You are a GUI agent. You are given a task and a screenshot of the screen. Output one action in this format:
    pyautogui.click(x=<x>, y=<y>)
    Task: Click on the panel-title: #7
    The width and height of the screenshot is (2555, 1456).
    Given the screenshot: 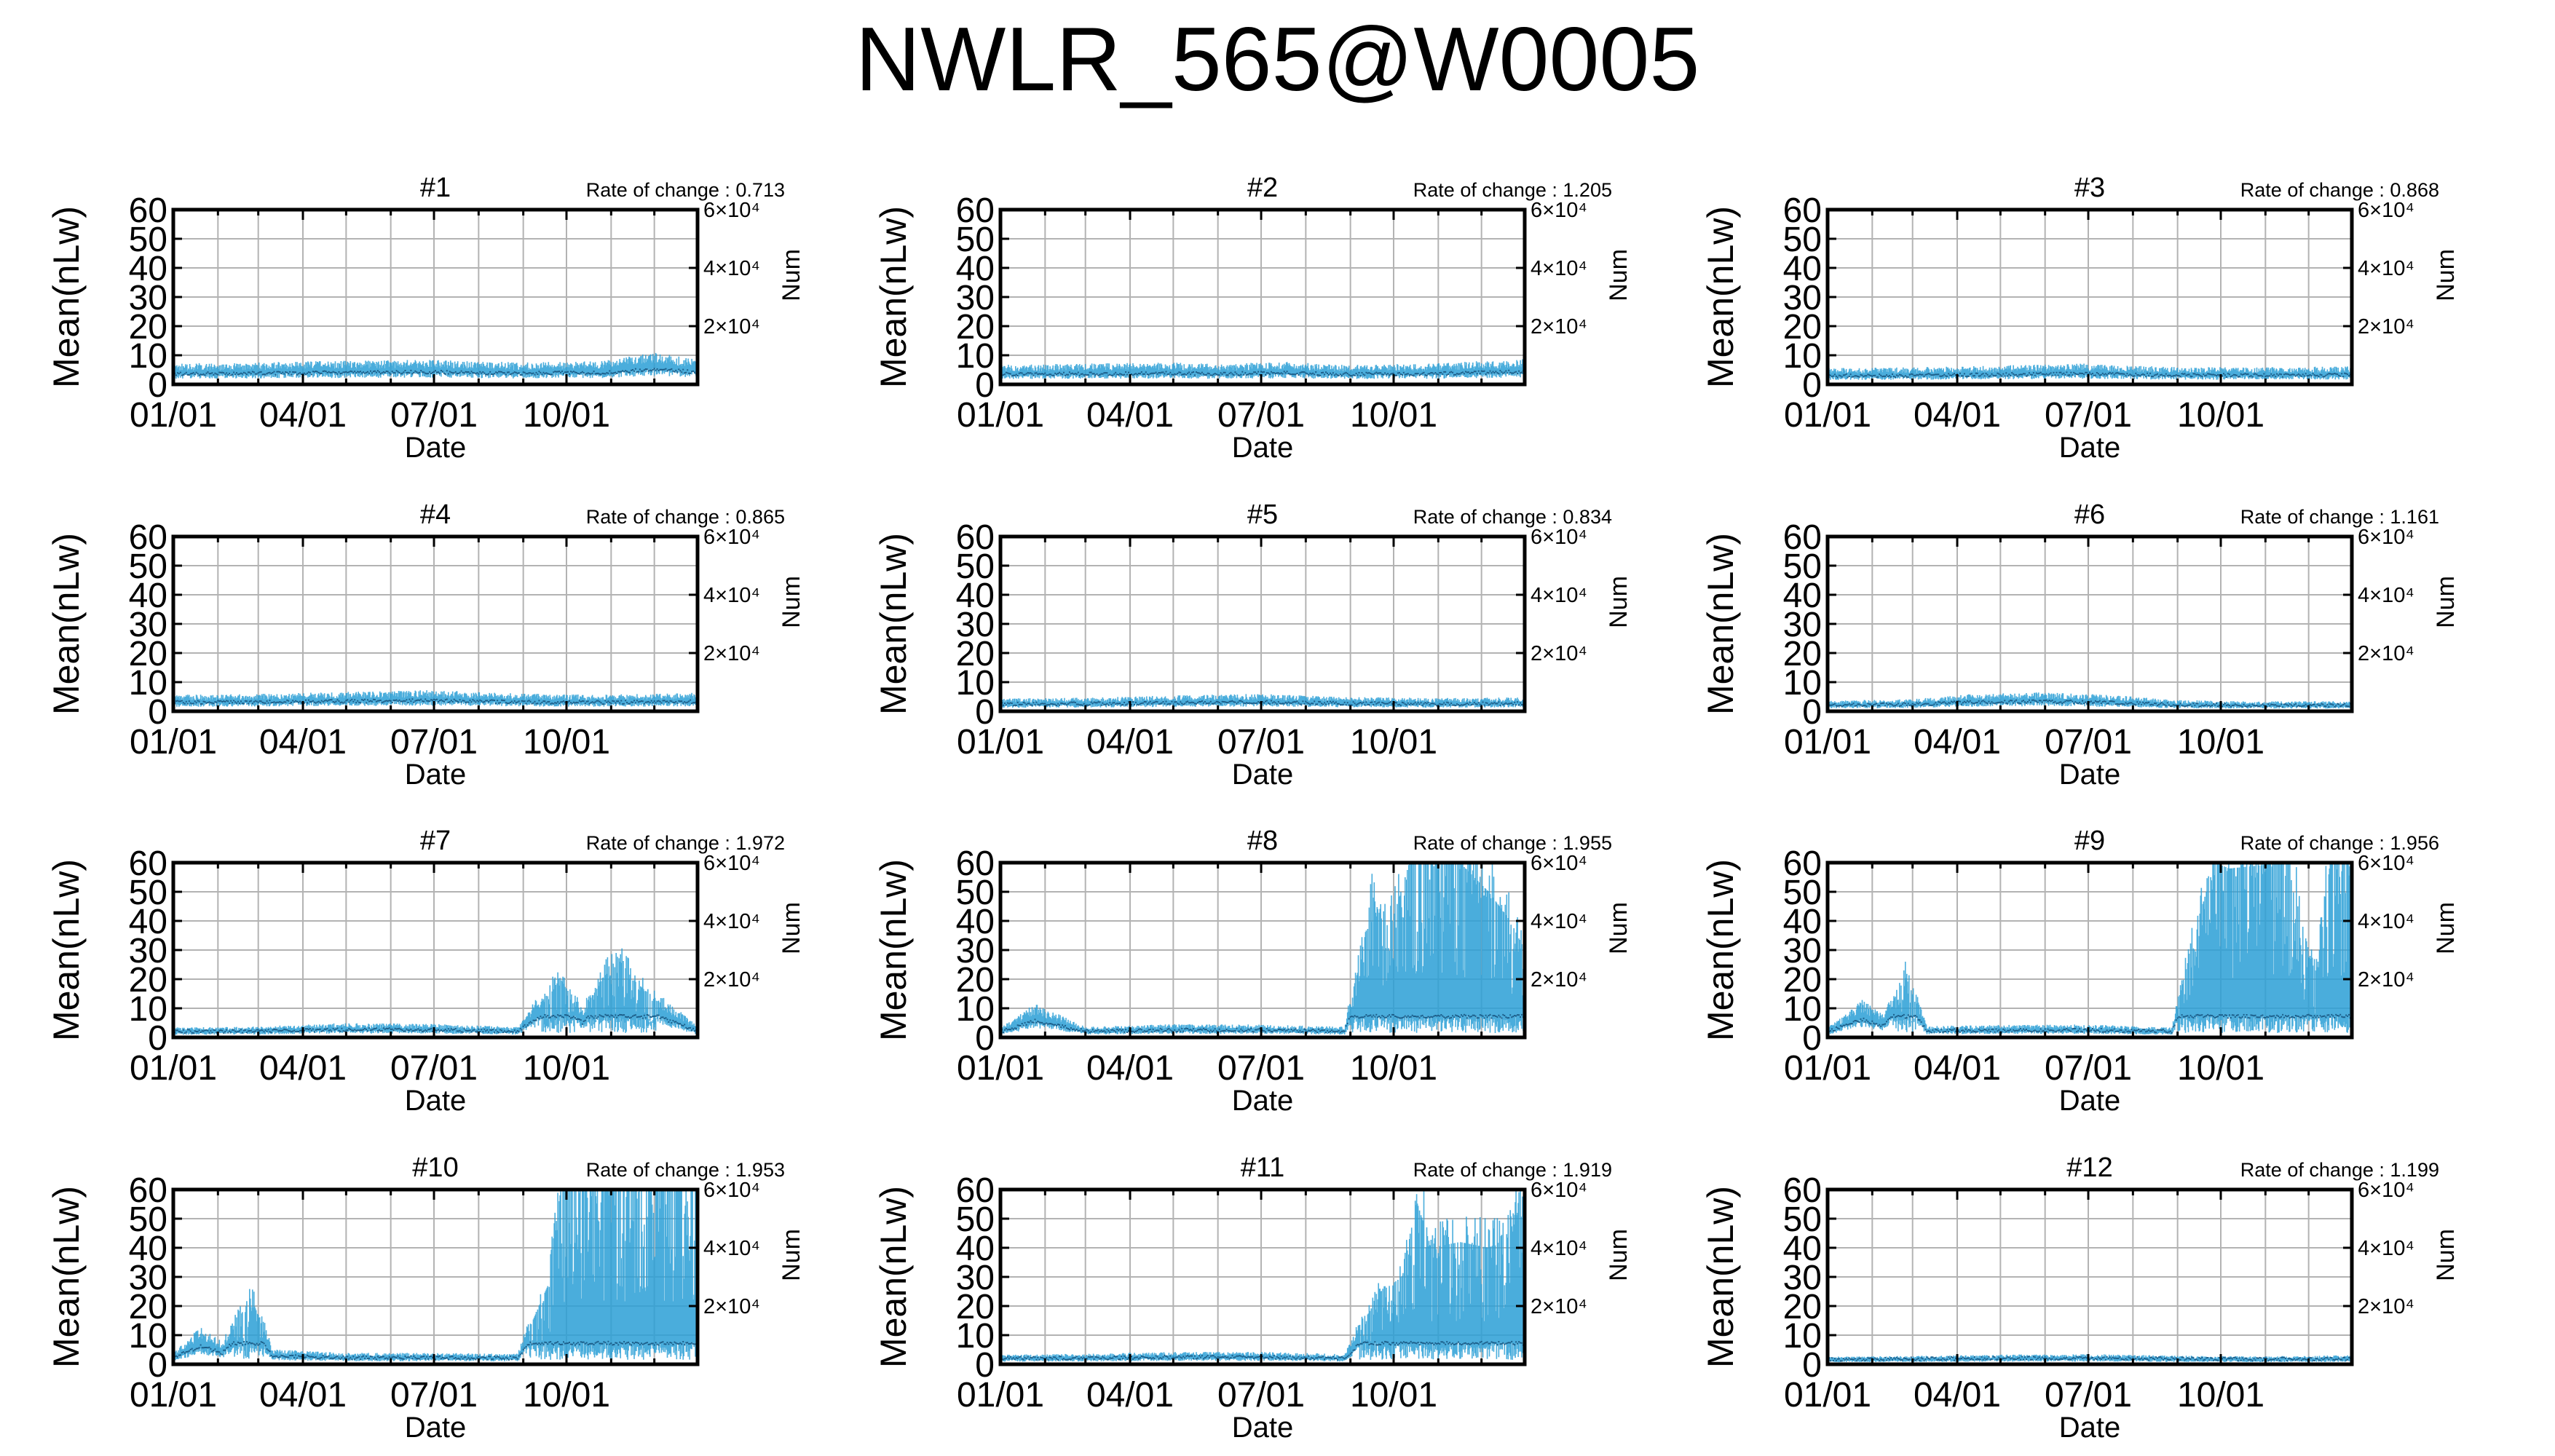 What is the action you would take?
    pyautogui.click(x=435, y=841)
    